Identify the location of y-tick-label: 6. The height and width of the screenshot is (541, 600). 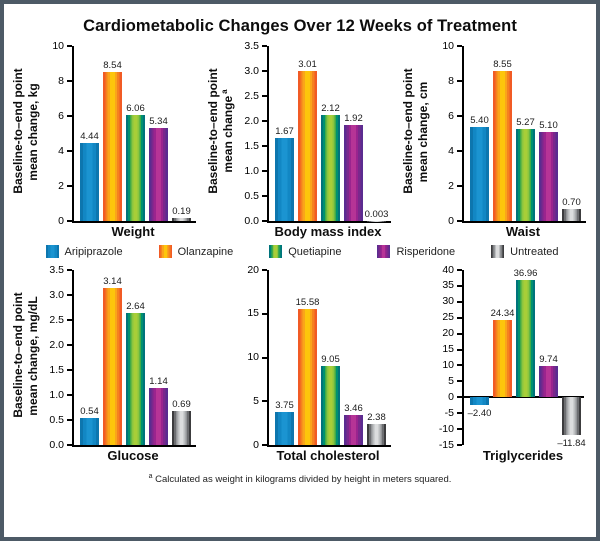
(451, 115).